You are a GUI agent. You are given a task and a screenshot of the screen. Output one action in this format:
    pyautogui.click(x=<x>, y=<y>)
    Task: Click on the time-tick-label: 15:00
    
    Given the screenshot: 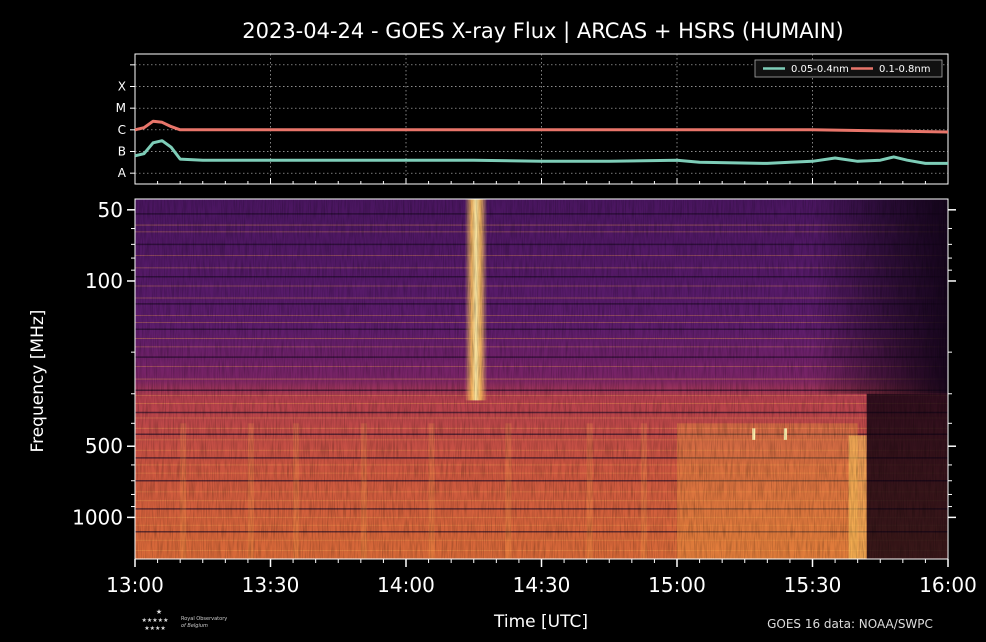 What is the action you would take?
    pyautogui.click(x=677, y=585)
    